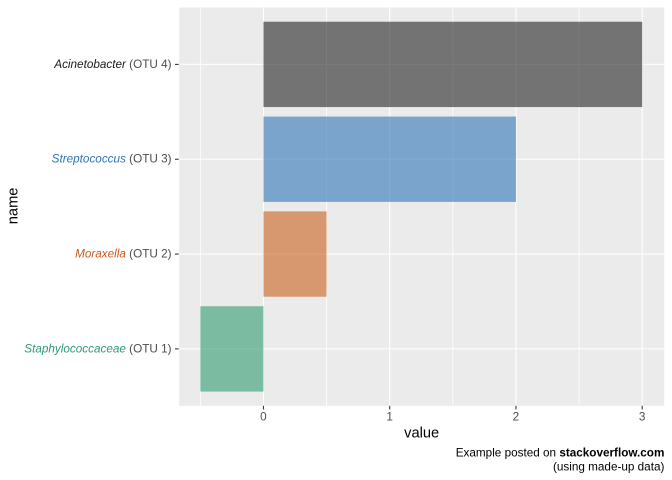  What do you see at coordinates (263, 417) in the screenshot?
I see `svg-text: 0` at bounding box center [263, 417].